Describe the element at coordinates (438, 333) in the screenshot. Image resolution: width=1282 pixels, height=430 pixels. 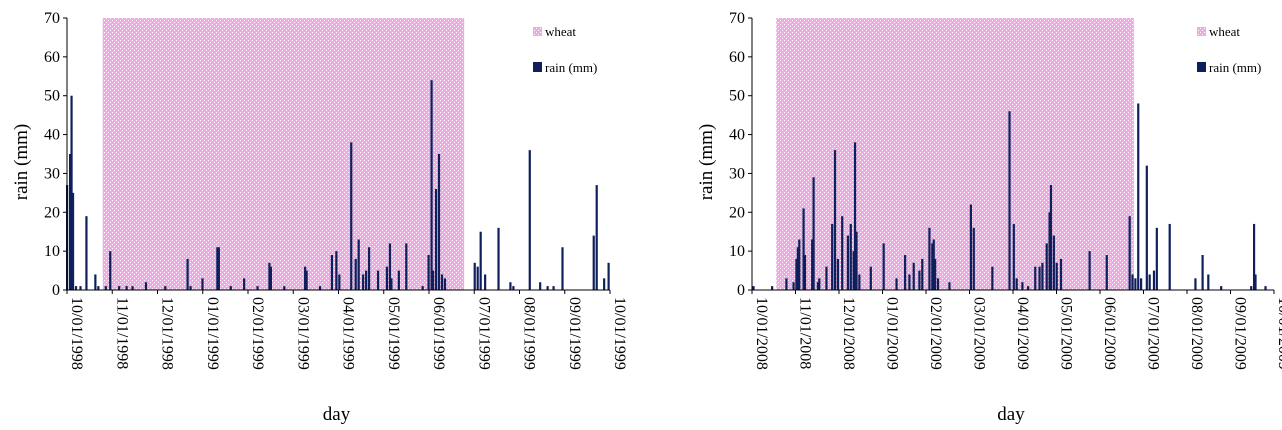
I see `x-tick-label: 06/01/1999` at that location.